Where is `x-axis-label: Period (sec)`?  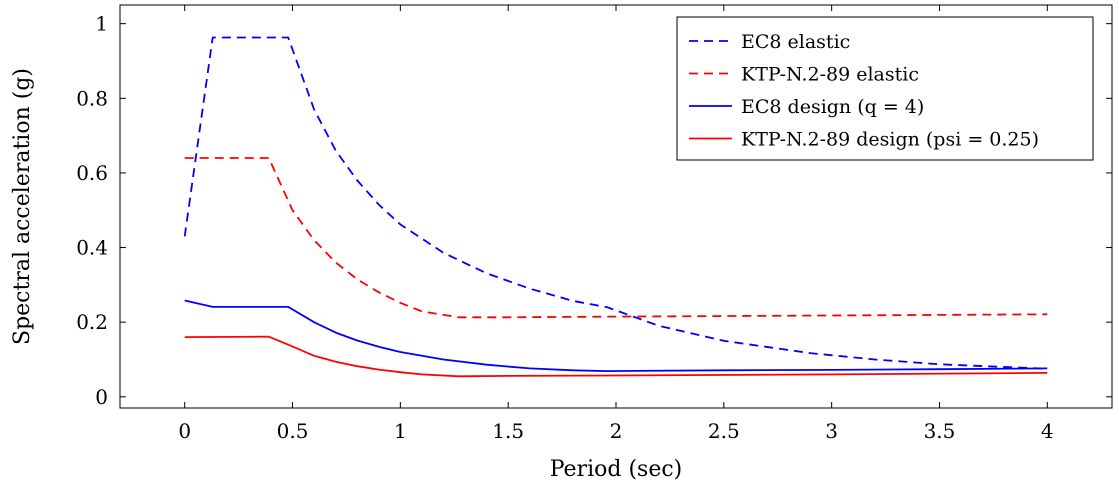 x-axis-label: Period (sec) is located at coordinates (616, 469).